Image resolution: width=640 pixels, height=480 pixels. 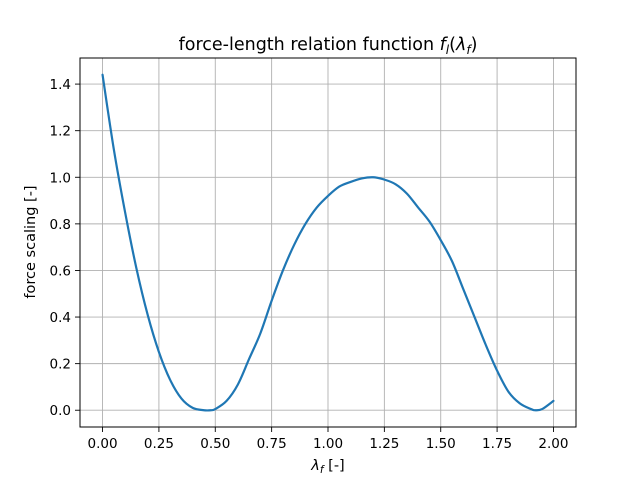 What do you see at coordinates (327, 467) in the screenshot?
I see `x-axis-label: λf [-]` at bounding box center [327, 467].